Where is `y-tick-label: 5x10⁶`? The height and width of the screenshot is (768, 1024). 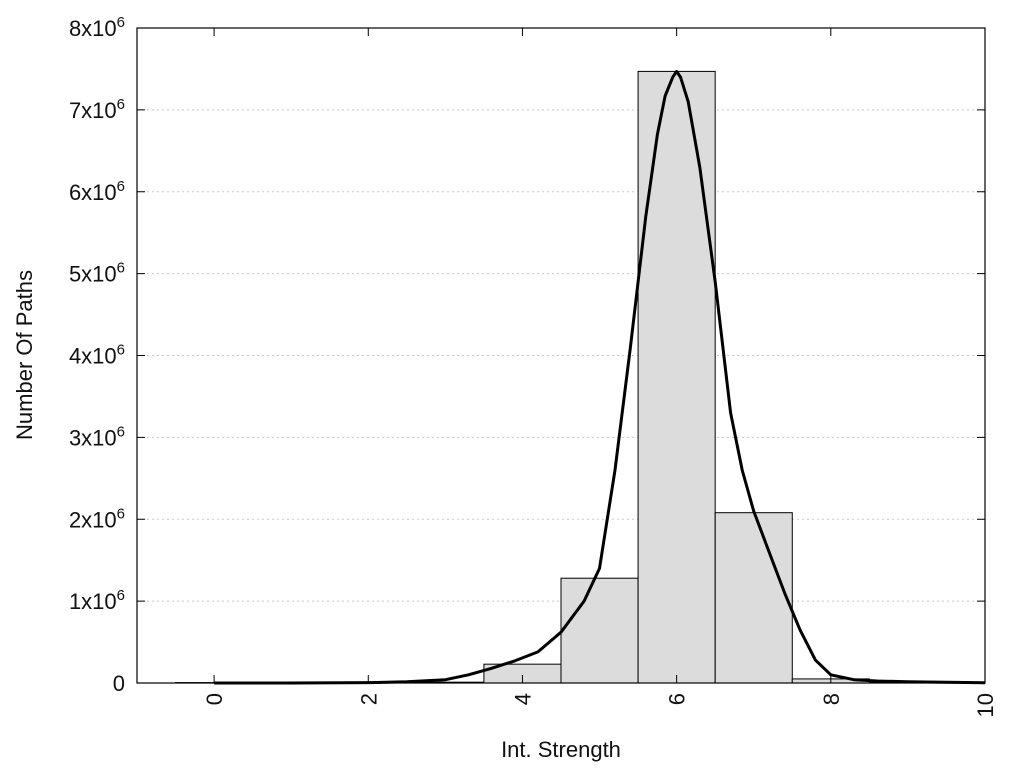
y-tick-label: 5x10⁶ is located at coordinates (97, 273).